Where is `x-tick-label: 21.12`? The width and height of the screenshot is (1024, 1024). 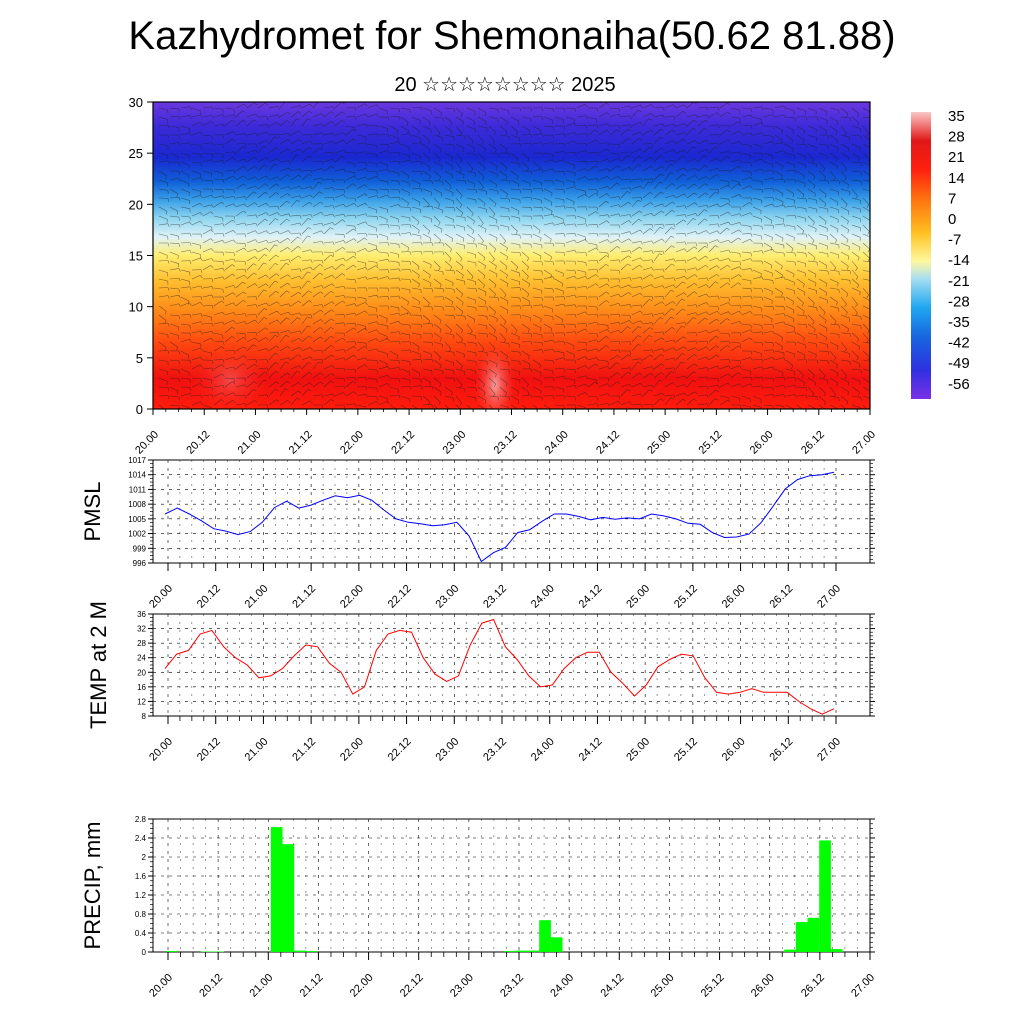 x-tick-label: 21.12 is located at coordinates (304, 750).